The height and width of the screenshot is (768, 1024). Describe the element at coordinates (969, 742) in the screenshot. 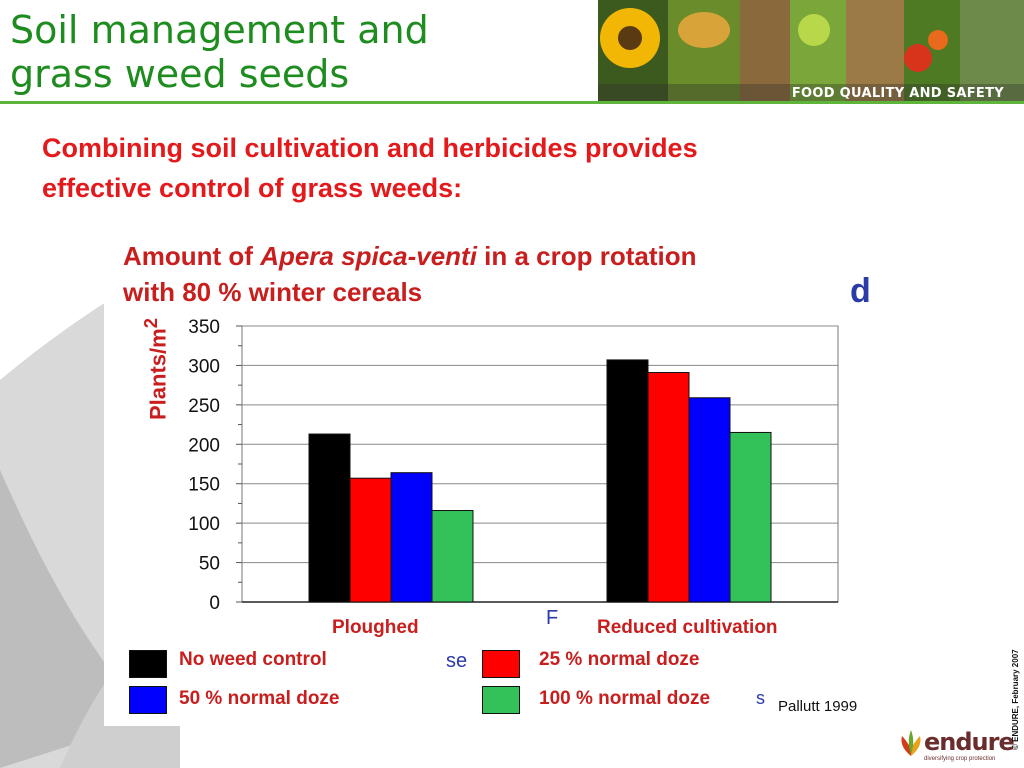

I see `endure-logo-text: endure` at that location.